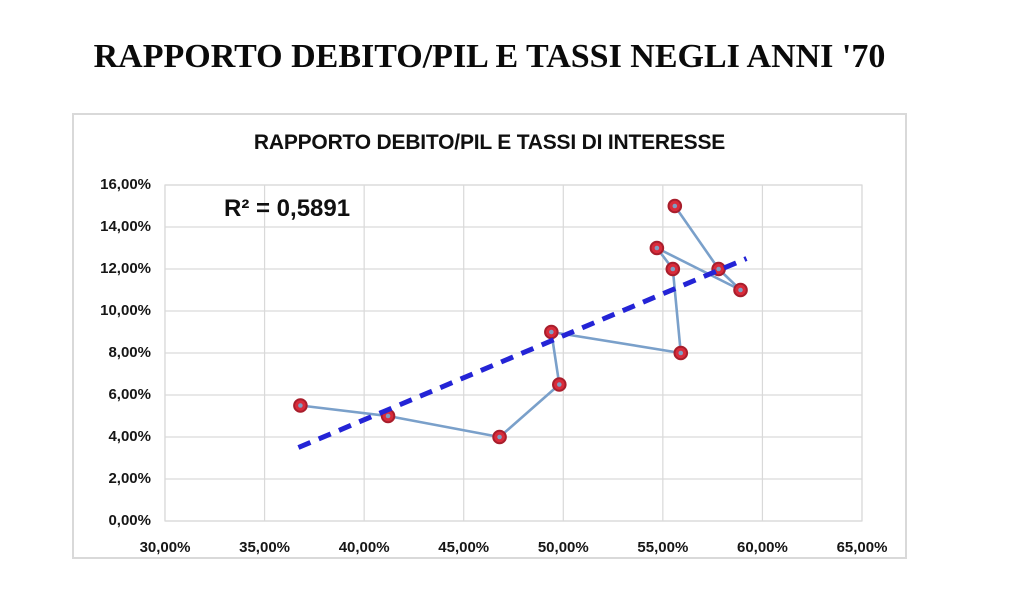 The width and height of the screenshot is (1024, 616). What do you see at coordinates (129, 436) in the screenshot?
I see `y-tick-label: 4,00%` at bounding box center [129, 436].